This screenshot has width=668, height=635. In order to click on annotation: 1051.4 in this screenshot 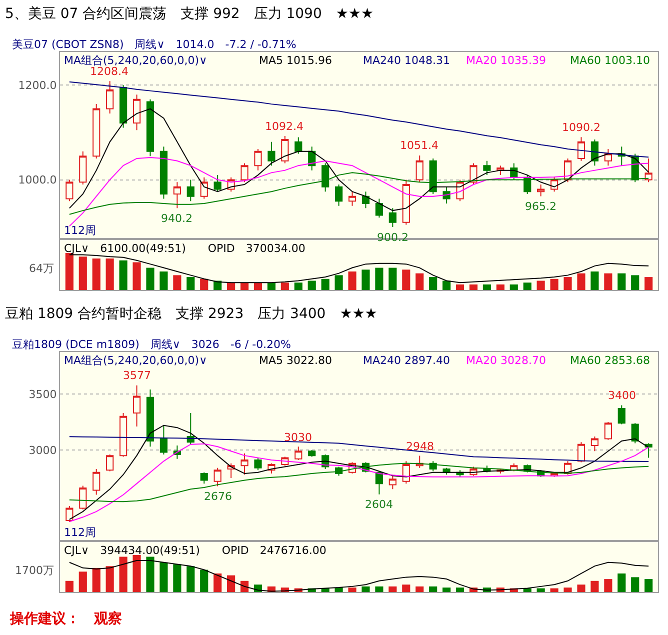, I will do `click(419, 145)`.